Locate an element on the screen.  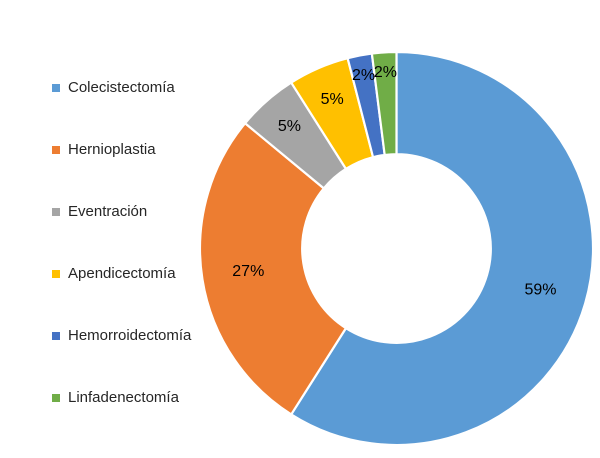
legend-item-apendicectomía: Apendicectomía is located at coordinates (121, 274).